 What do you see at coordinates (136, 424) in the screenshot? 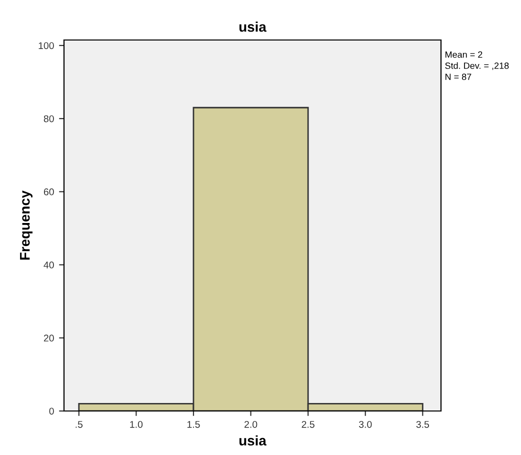
I see `x-tick-label: 1.0` at bounding box center [136, 424].